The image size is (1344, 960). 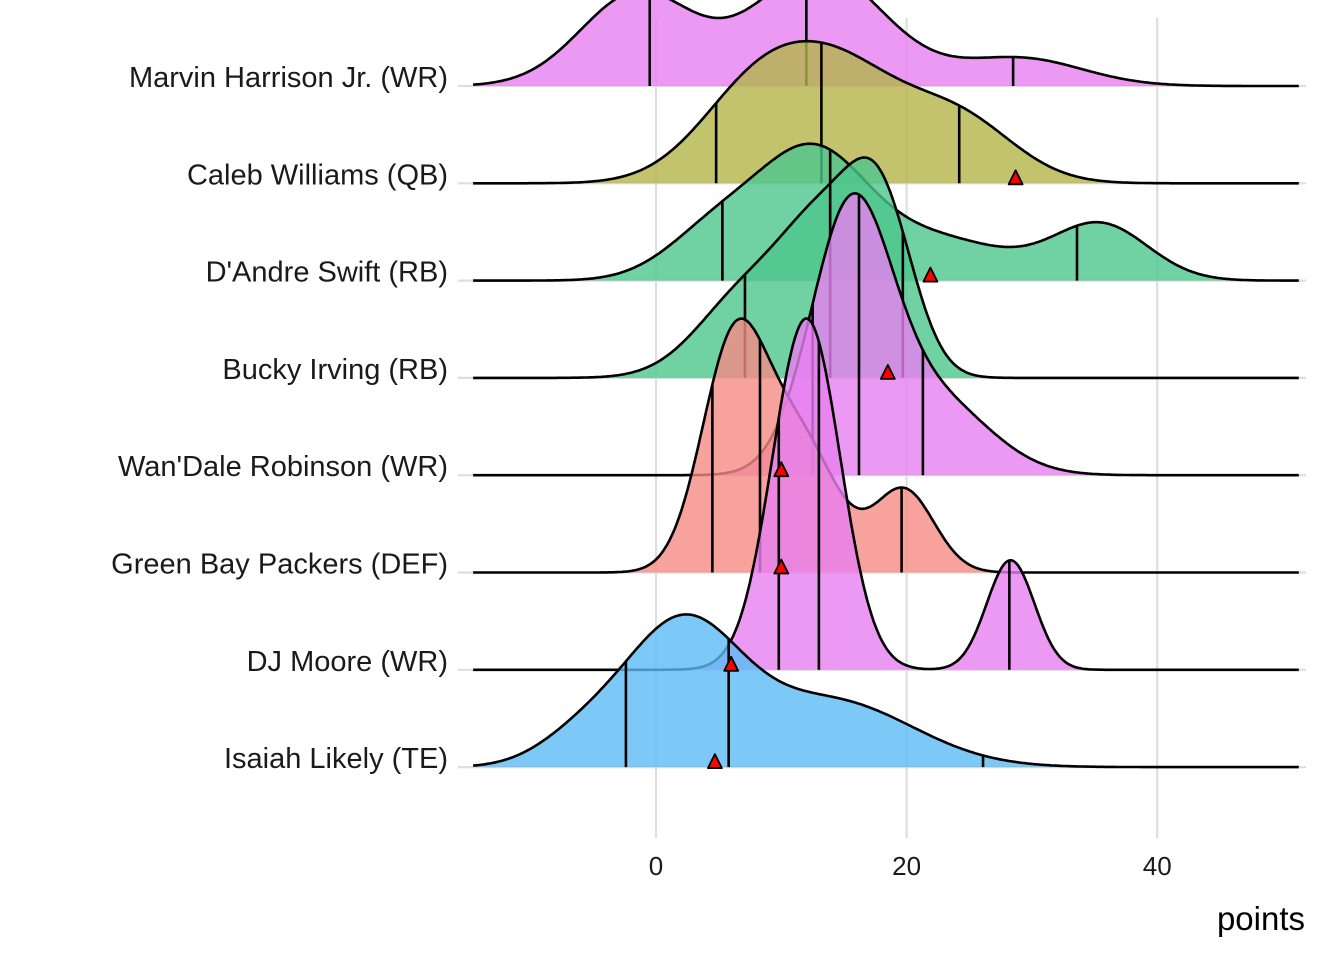 I want to click on x-tick-label: 40, so click(x=1157, y=866).